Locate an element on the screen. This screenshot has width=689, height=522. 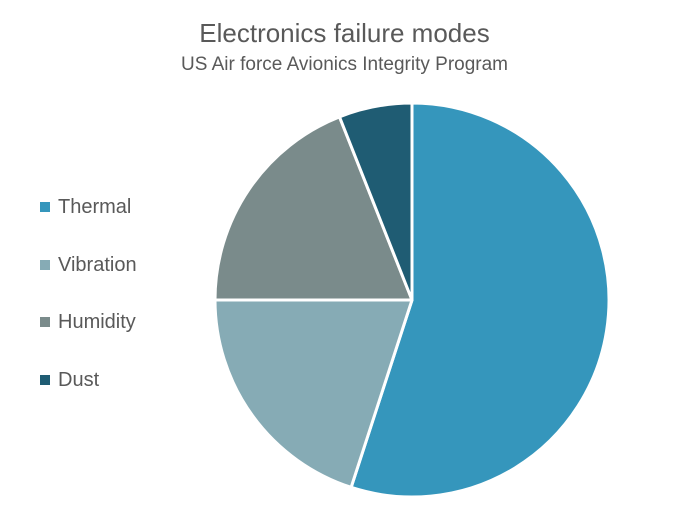
legend-item-dust: Dust is located at coordinates (69, 380).